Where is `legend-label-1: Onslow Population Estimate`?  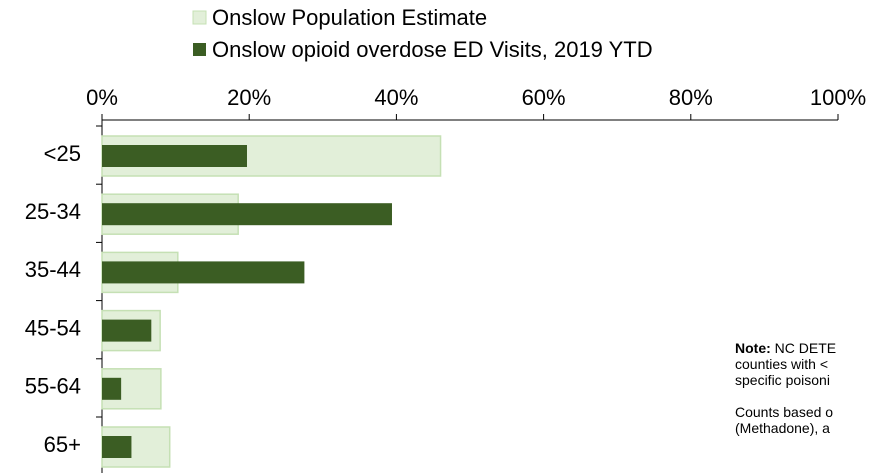
legend-label-1: Onslow Population Estimate is located at coordinates (349, 17).